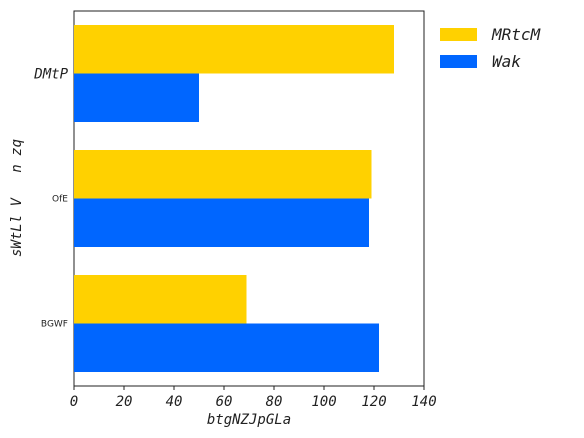  What do you see at coordinates (124, 402) in the screenshot?
I see `x-tick-label: 20` at bounding box center [124, 402].